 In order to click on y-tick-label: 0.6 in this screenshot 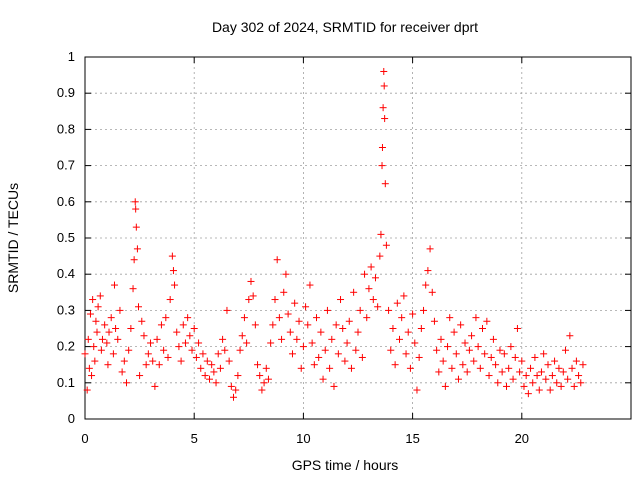, I will do `click(66, 201)`.